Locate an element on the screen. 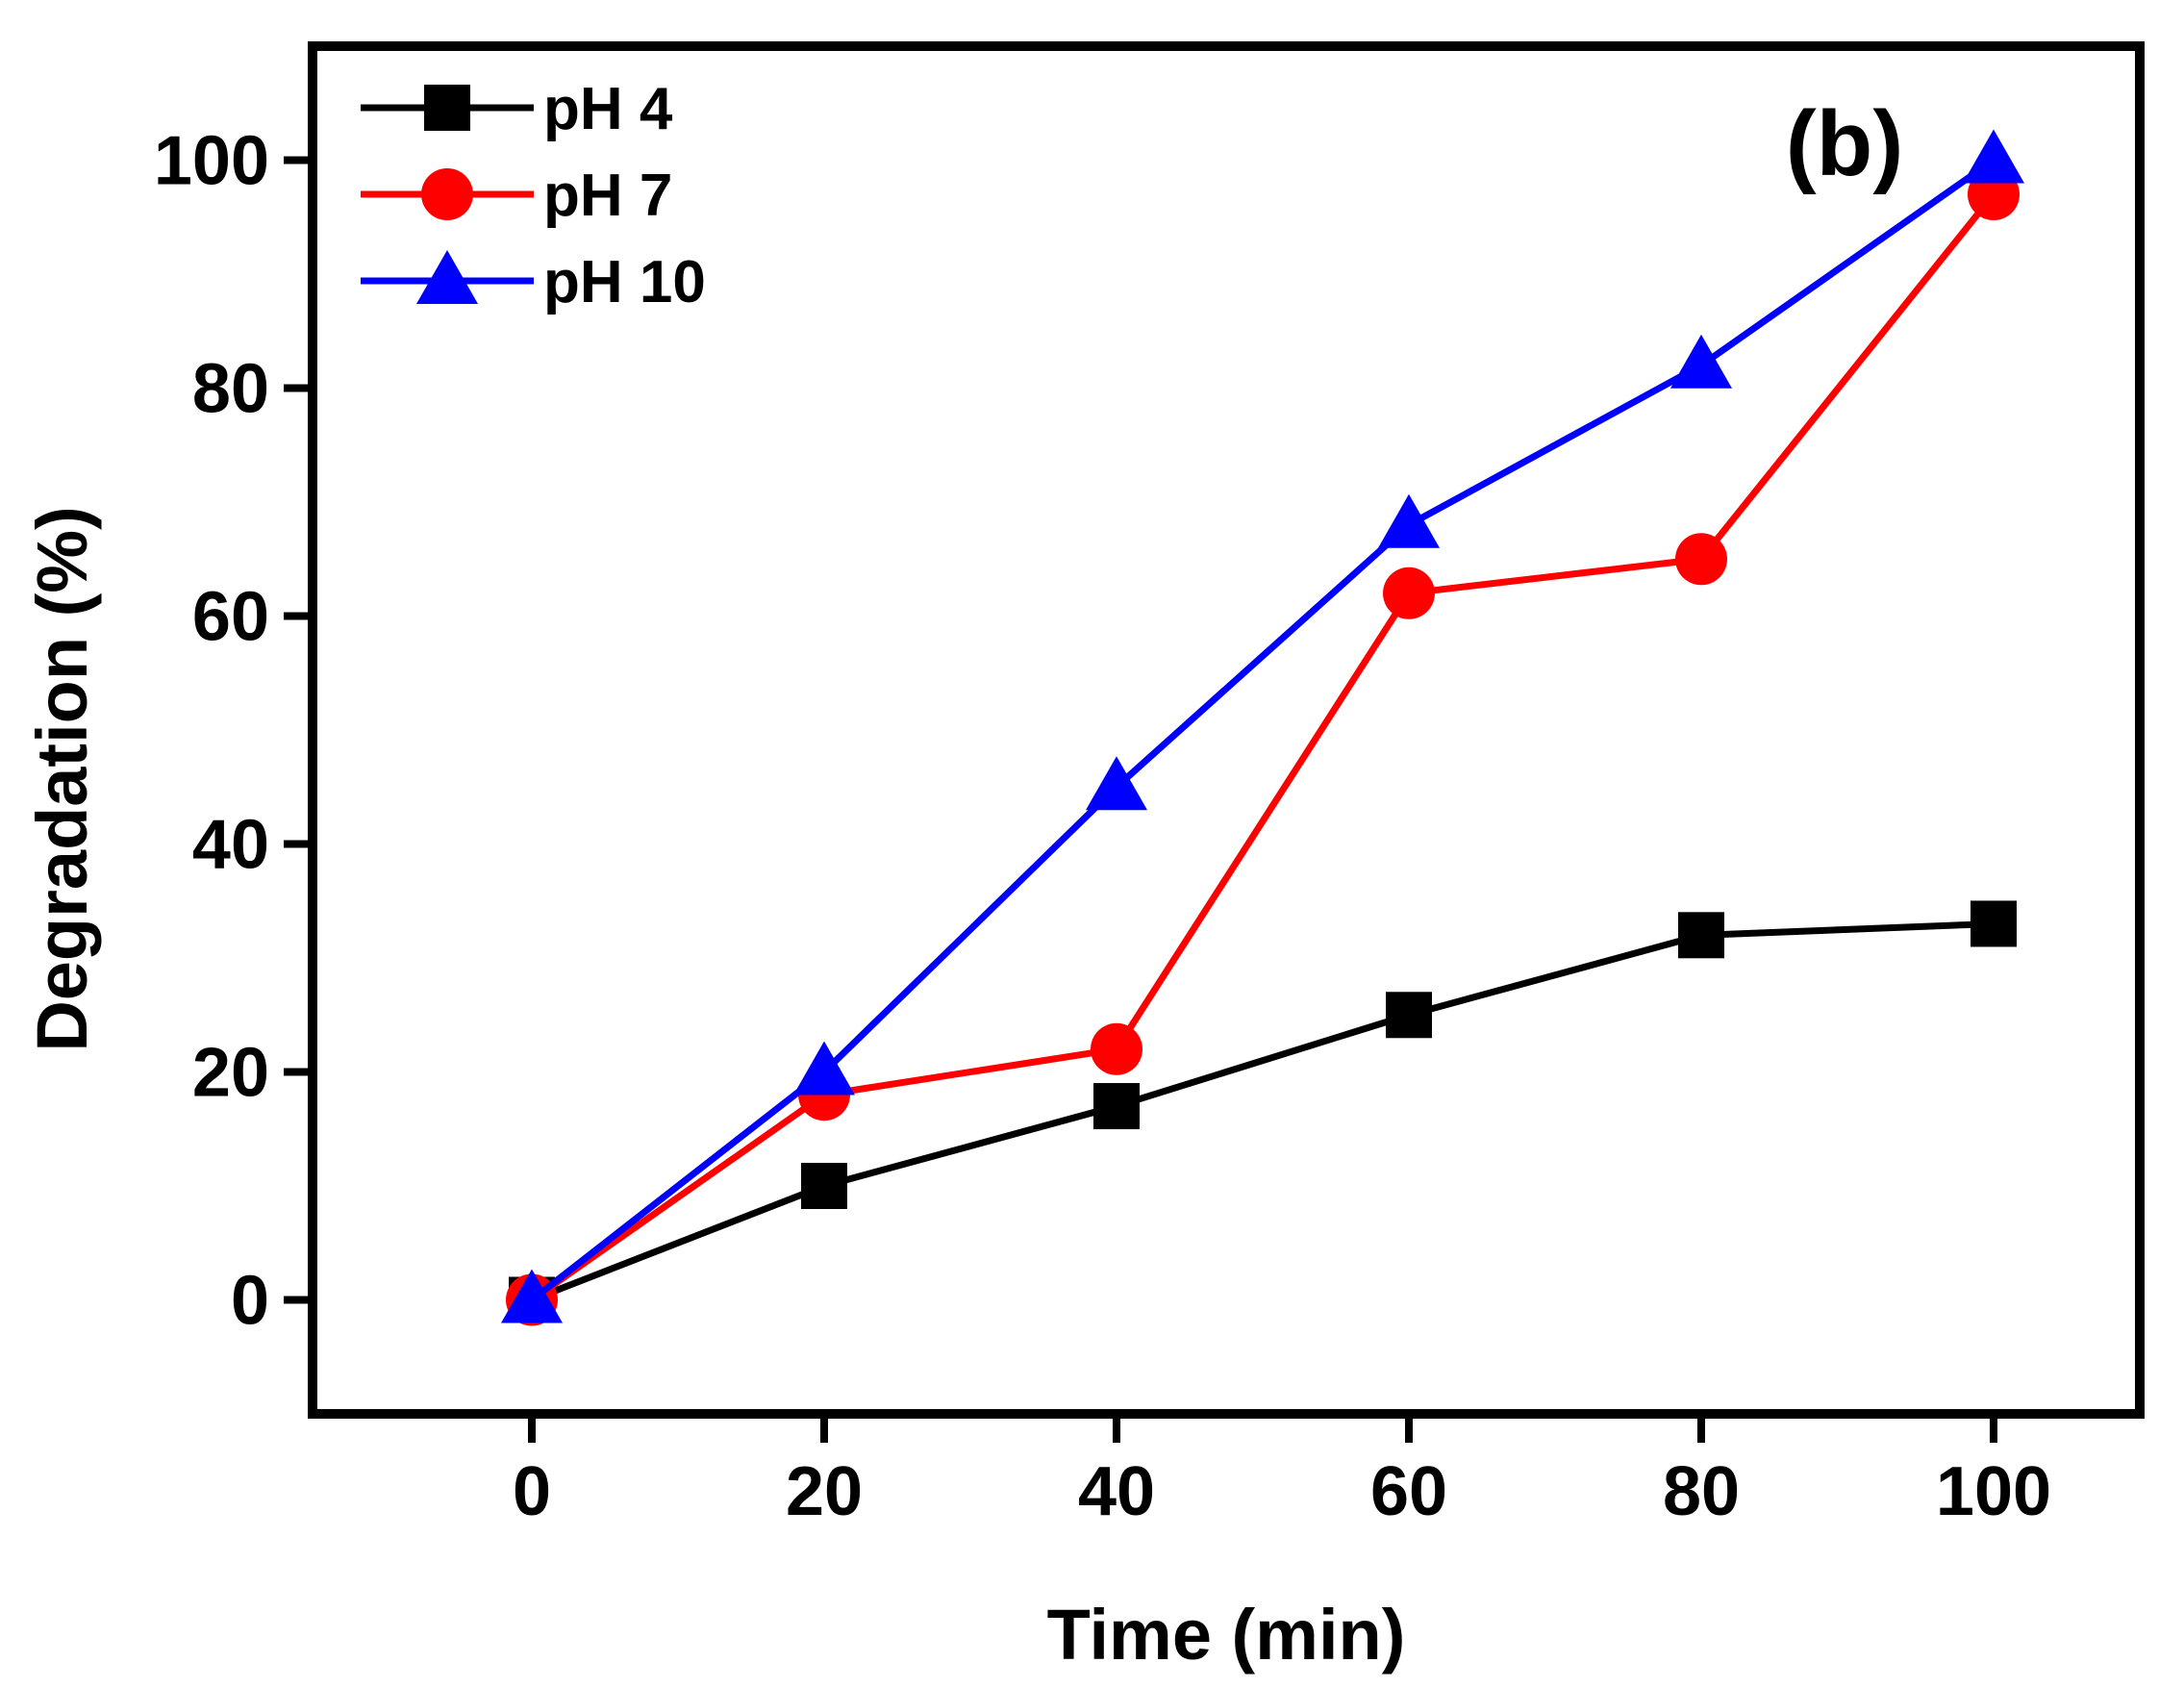 The height and width of the screenshot is (1688, 2184). y-tick-label: 100 is located at coordinates (211, 161).